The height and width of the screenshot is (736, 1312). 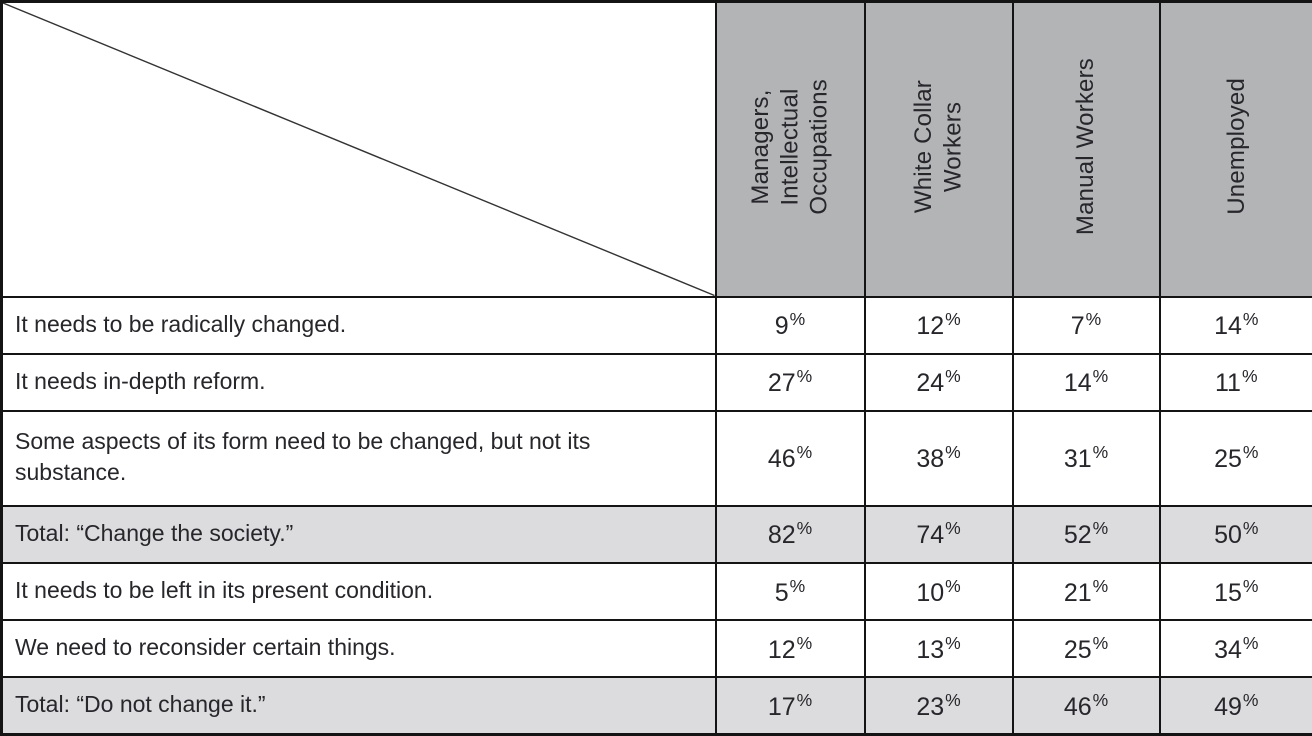 I want to click on column-header-label: White Collar Workers, so click(x=938, y=147).